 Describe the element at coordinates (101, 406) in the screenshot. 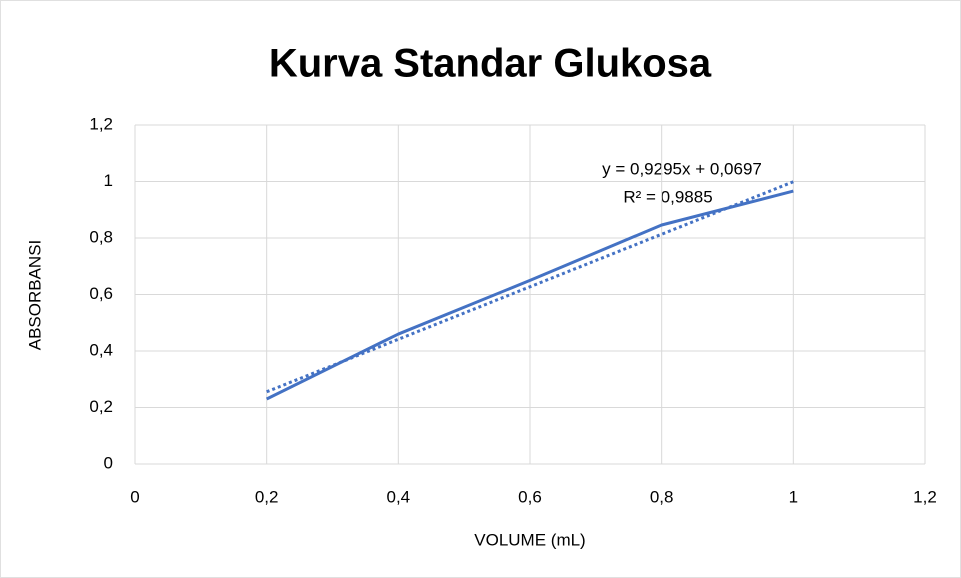

I see `y-tick-label: 0,2` at that location.